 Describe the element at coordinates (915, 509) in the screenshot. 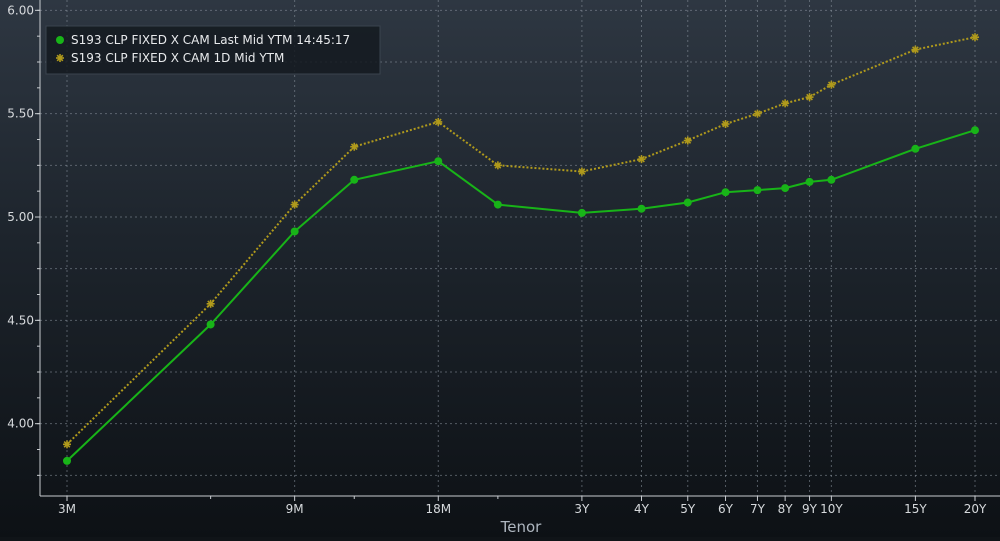

I see `x-tick-label: 15Y` at that location.